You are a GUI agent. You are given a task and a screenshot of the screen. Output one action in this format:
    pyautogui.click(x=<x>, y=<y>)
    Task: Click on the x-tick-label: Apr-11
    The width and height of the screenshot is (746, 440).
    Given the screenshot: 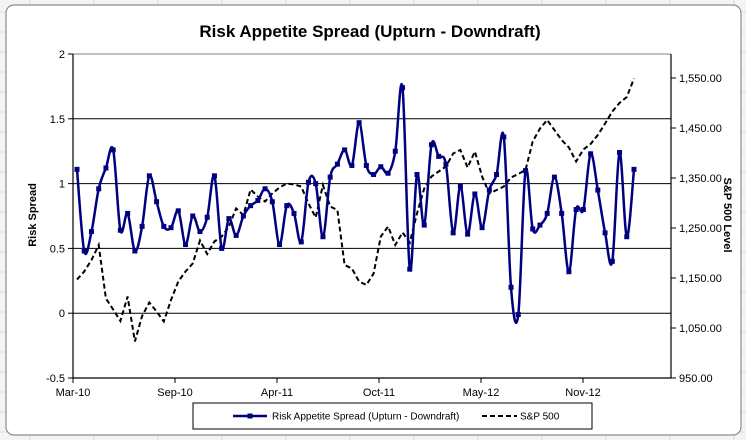 What is the action you would take?
    pyautogui.click(x=277, y=393)
    